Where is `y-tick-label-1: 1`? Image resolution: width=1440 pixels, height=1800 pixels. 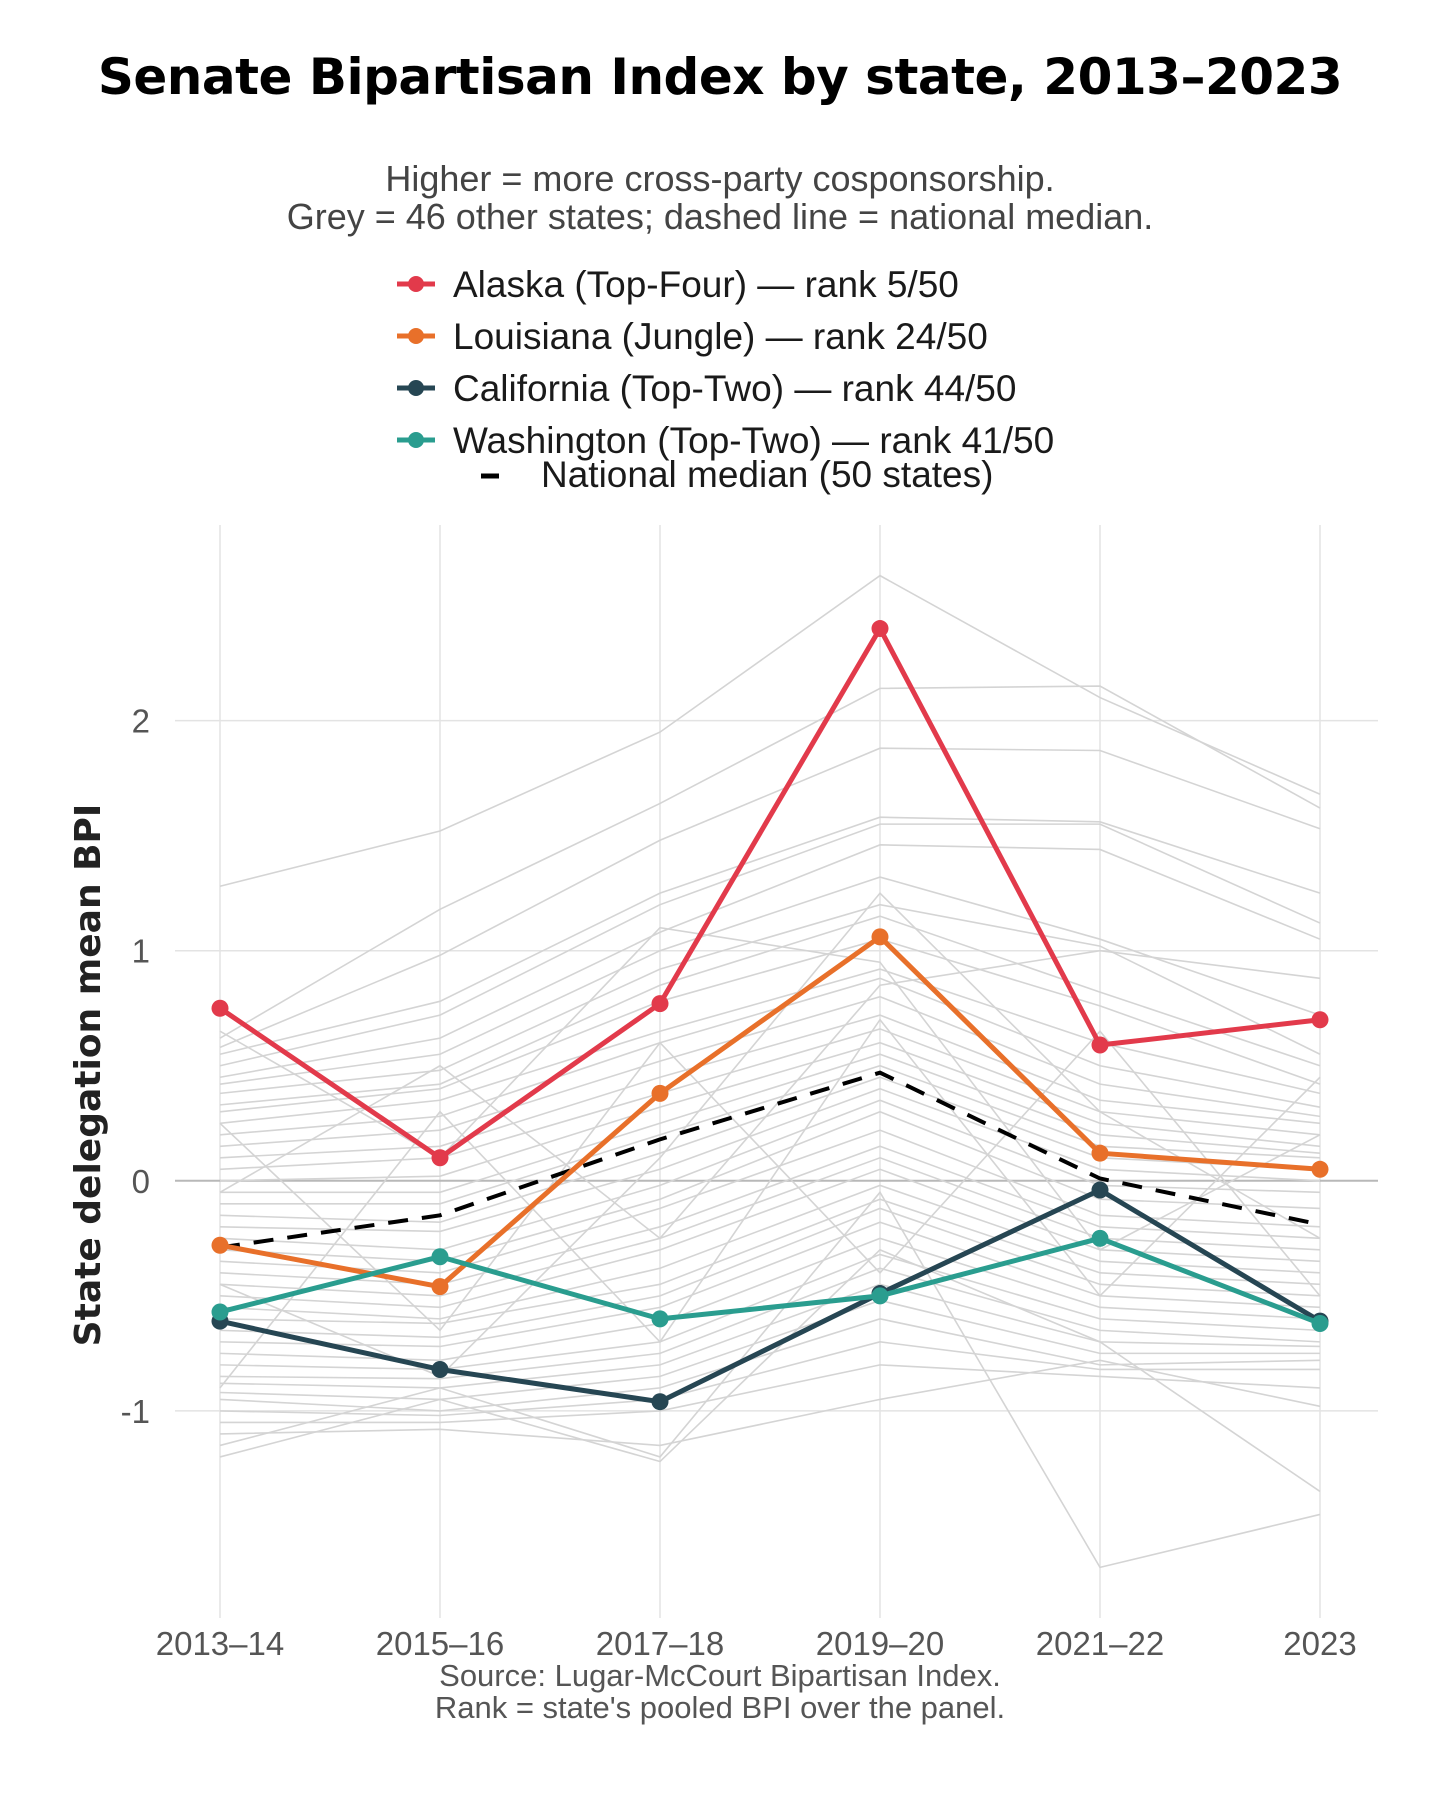 y-tick-label-1: 1 is located at coordinates (141, 951).